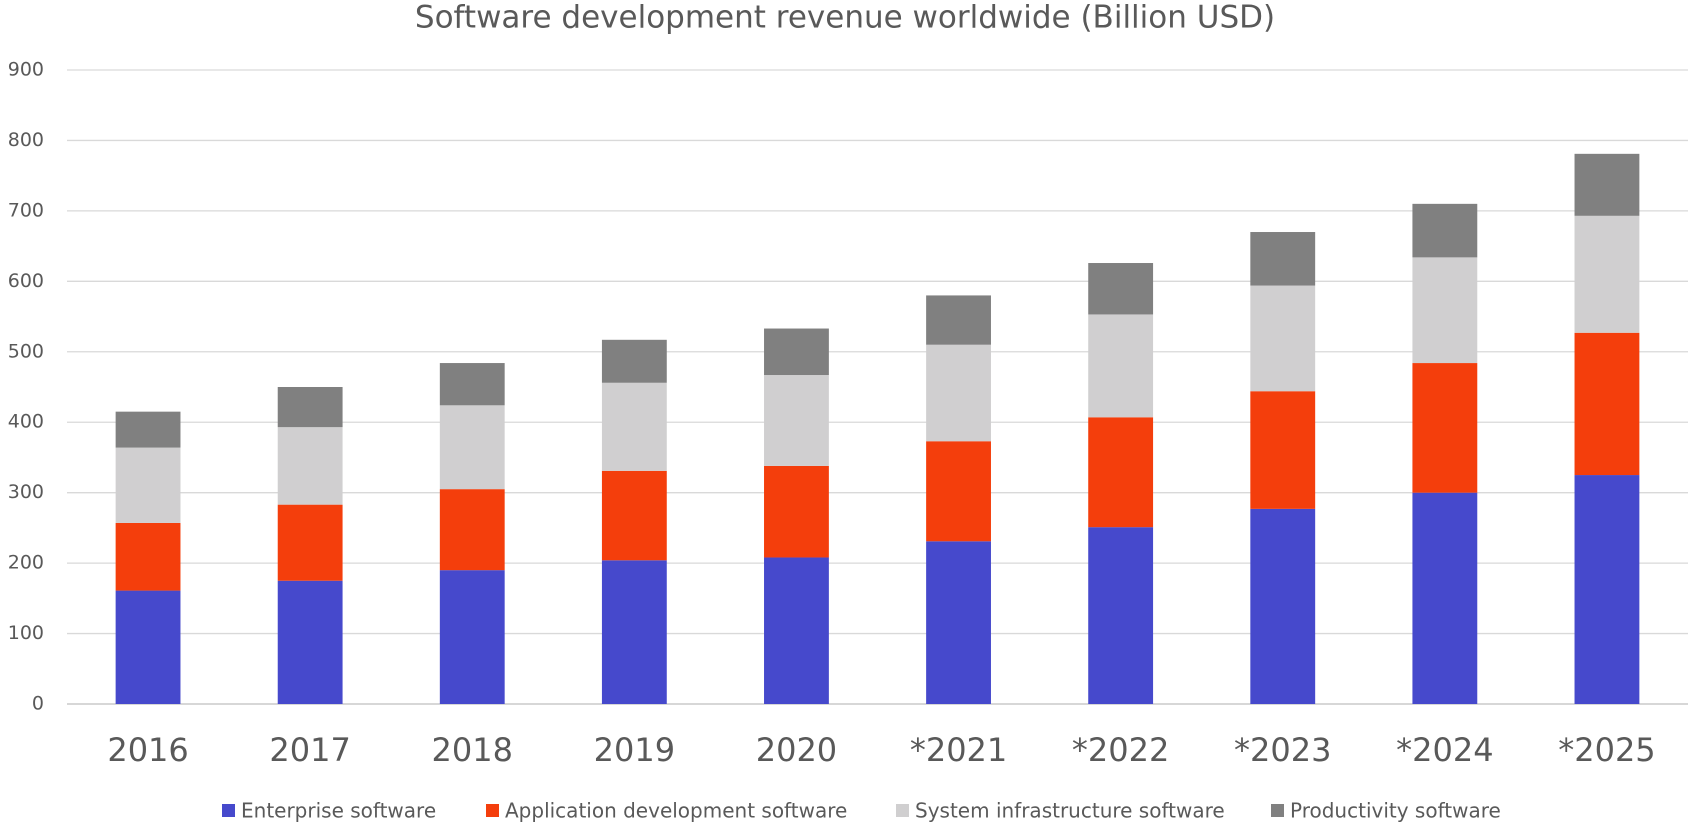  What do you see at coordinates (147, 750) in the screenshot?
I see `x-tick-label: 2016` at bounding box center [147, 750].